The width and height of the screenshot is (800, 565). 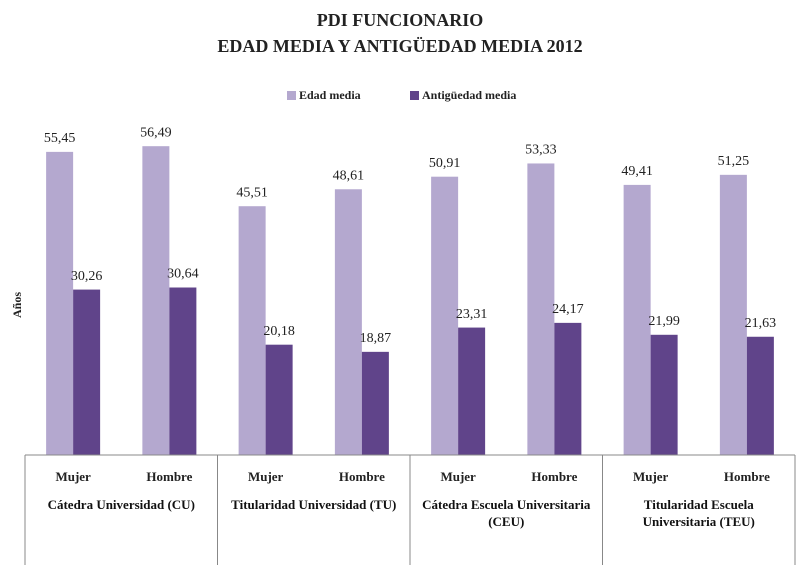 What do you see at coordinates (279, 331) in the screenshot?
I see `data-label: 20,18` at bounding box center [279, 331].